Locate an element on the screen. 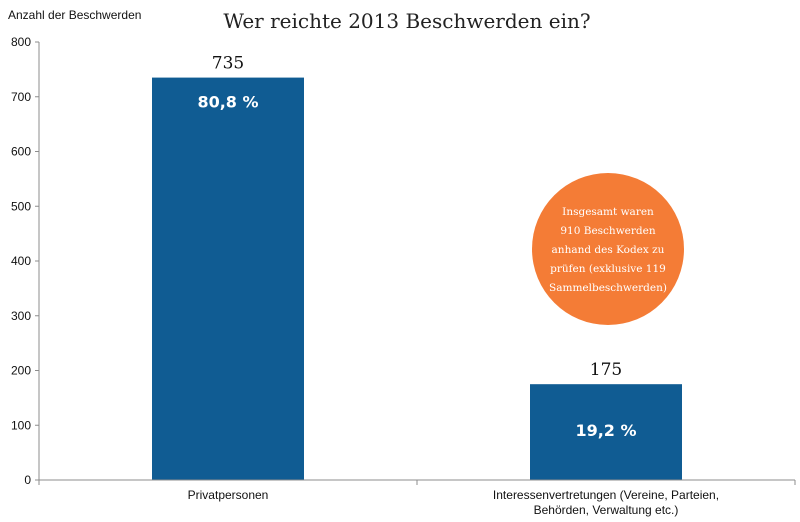 The width and height of the screenshot is (800, 522). y-tick-label: 100 is located at coordinates (21, 425).